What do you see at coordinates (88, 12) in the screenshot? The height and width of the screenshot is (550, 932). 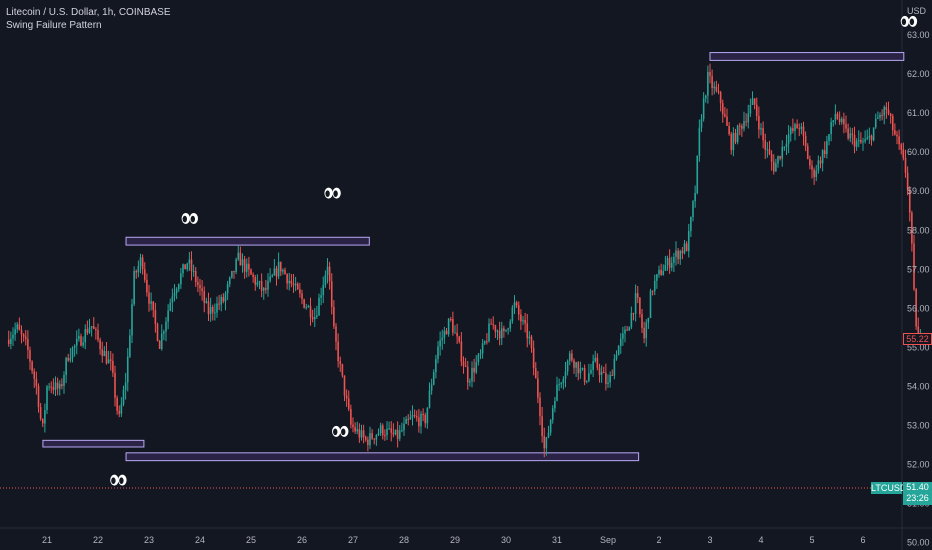 I see `symbol-title: Litecoin / U.S. Dollar, 1h, COINBASE` at bounding box center [88, 12].